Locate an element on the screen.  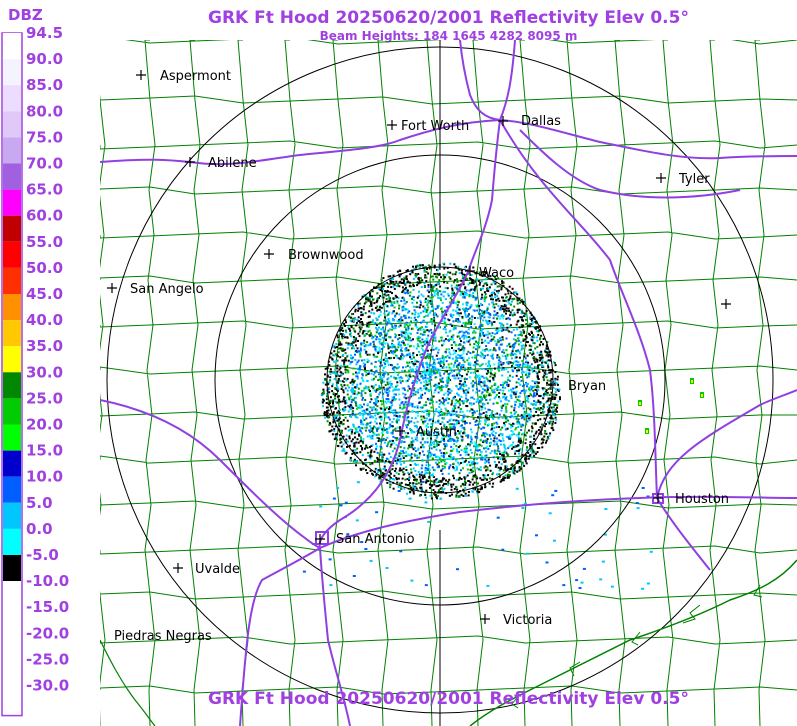
legend-label: 50.0 is located at coordinates (44, 268).